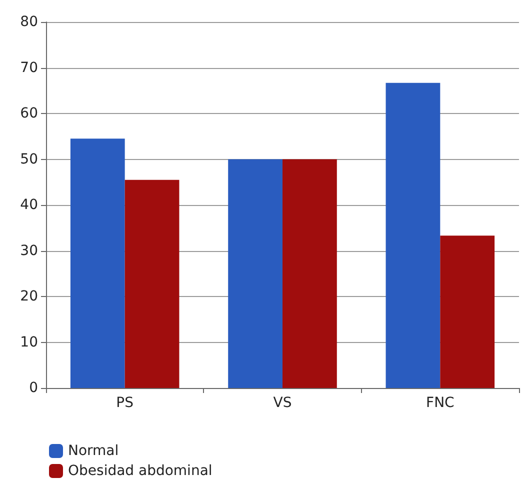 The width and height of the screenshot is (523, 485). I want to click on y-tick-label: 60, so click(29, 114).